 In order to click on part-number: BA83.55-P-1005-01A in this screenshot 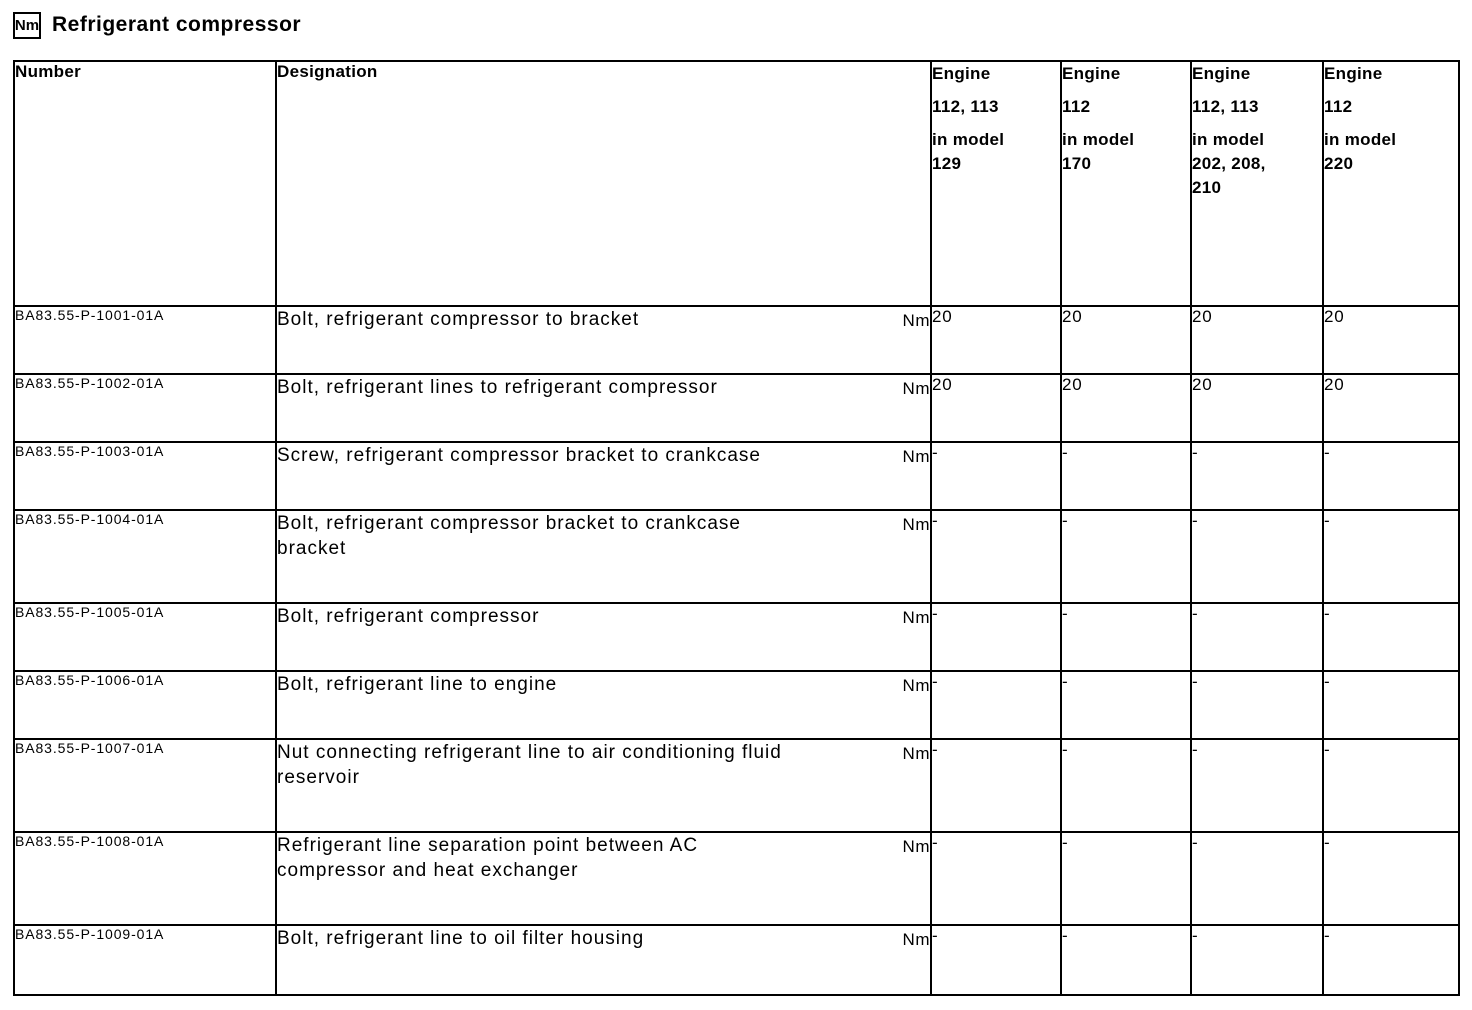, I will do `click(90, 612)`.